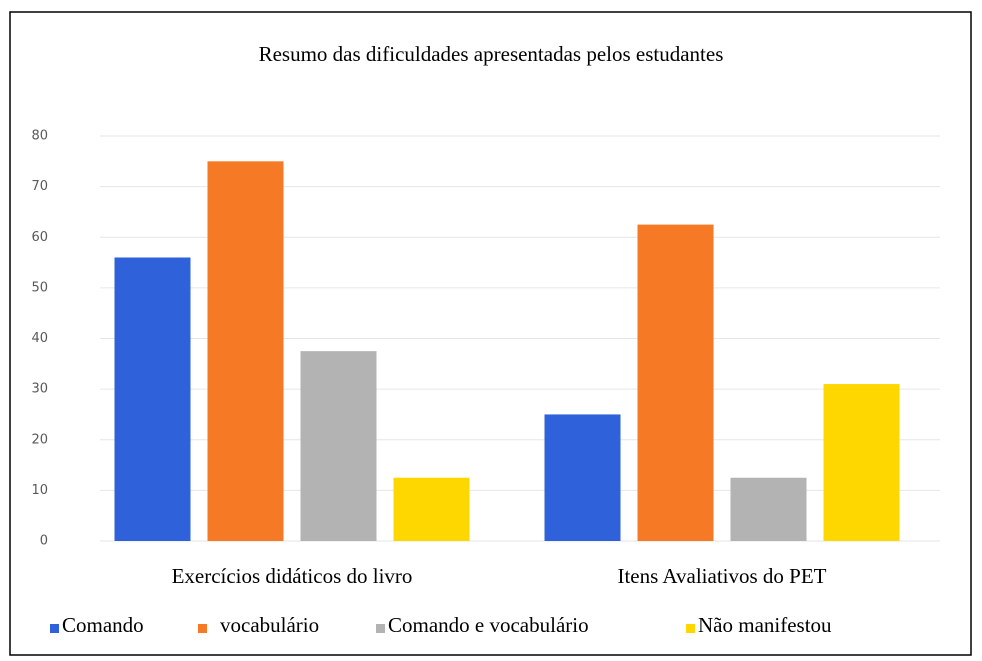  I want to click on x-tick-label: Exercícios didáticos do livro, so click(292, 576).